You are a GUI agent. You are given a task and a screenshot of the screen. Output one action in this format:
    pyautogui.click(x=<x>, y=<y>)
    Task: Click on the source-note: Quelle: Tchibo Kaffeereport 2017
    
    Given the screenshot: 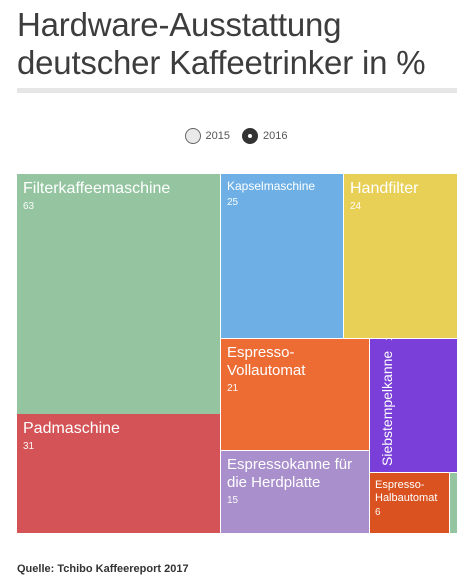 What is the action you would take?
    pyautogui.click(x=103, y=569)
    